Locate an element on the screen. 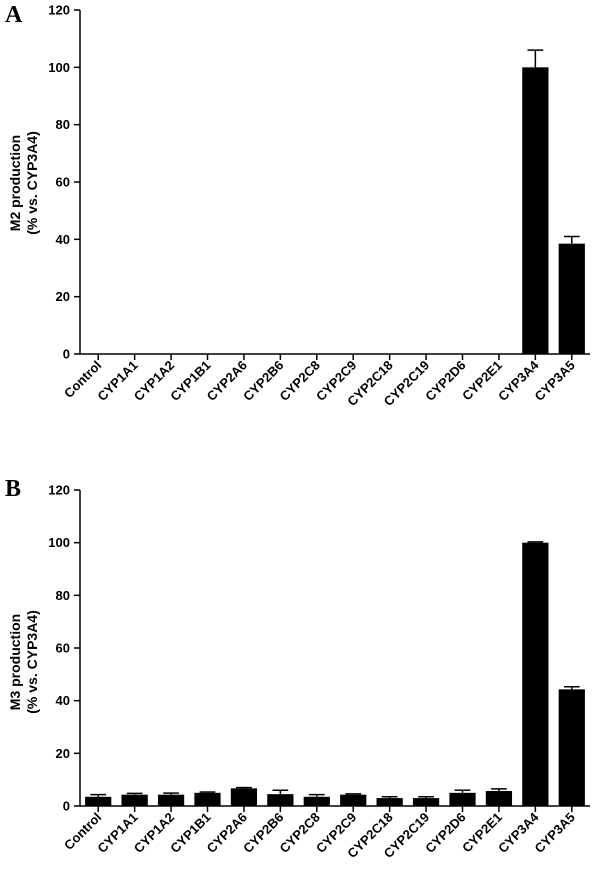 This screenshot has width=600, height=883. panel-b-y-tick-label: 120 is located at coordinates (59, 490).